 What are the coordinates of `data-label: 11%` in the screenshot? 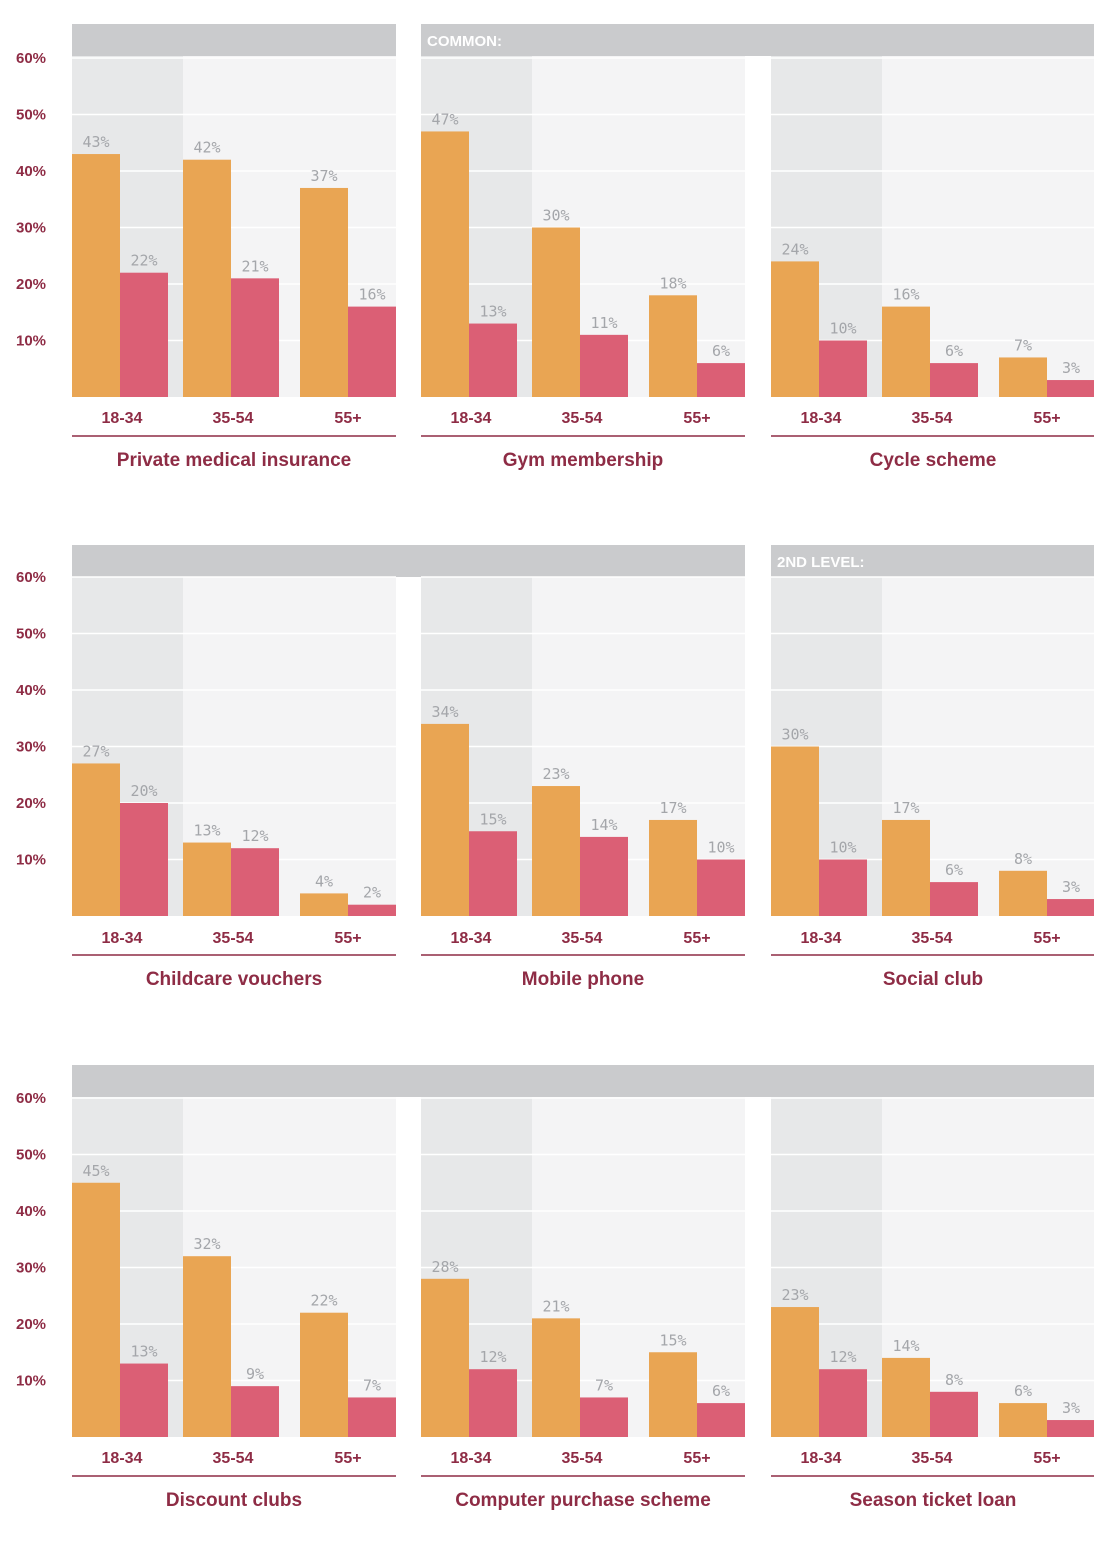 It's located at (603, 323).